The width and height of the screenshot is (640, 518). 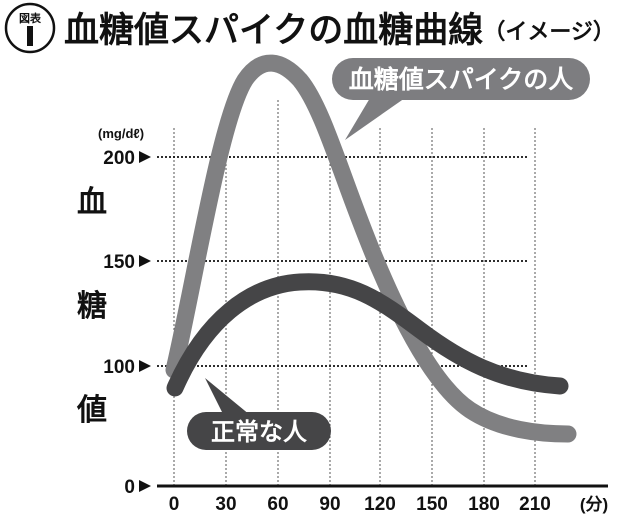 I want to click on y-tick-150: 150, so click(x=119, y=262).